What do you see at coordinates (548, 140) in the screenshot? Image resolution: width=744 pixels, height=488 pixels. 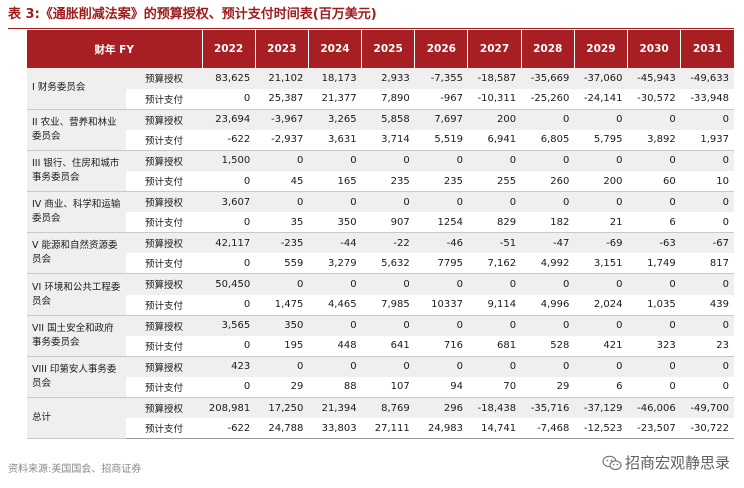 I see `value-cell: 6,805` at bounding box center [548, 140].